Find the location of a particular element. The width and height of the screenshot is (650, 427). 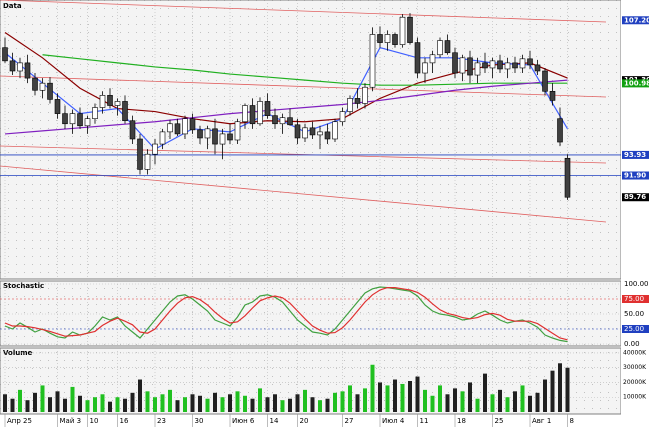

y-tick-label: 40000K is located at coordinates (635, 352).